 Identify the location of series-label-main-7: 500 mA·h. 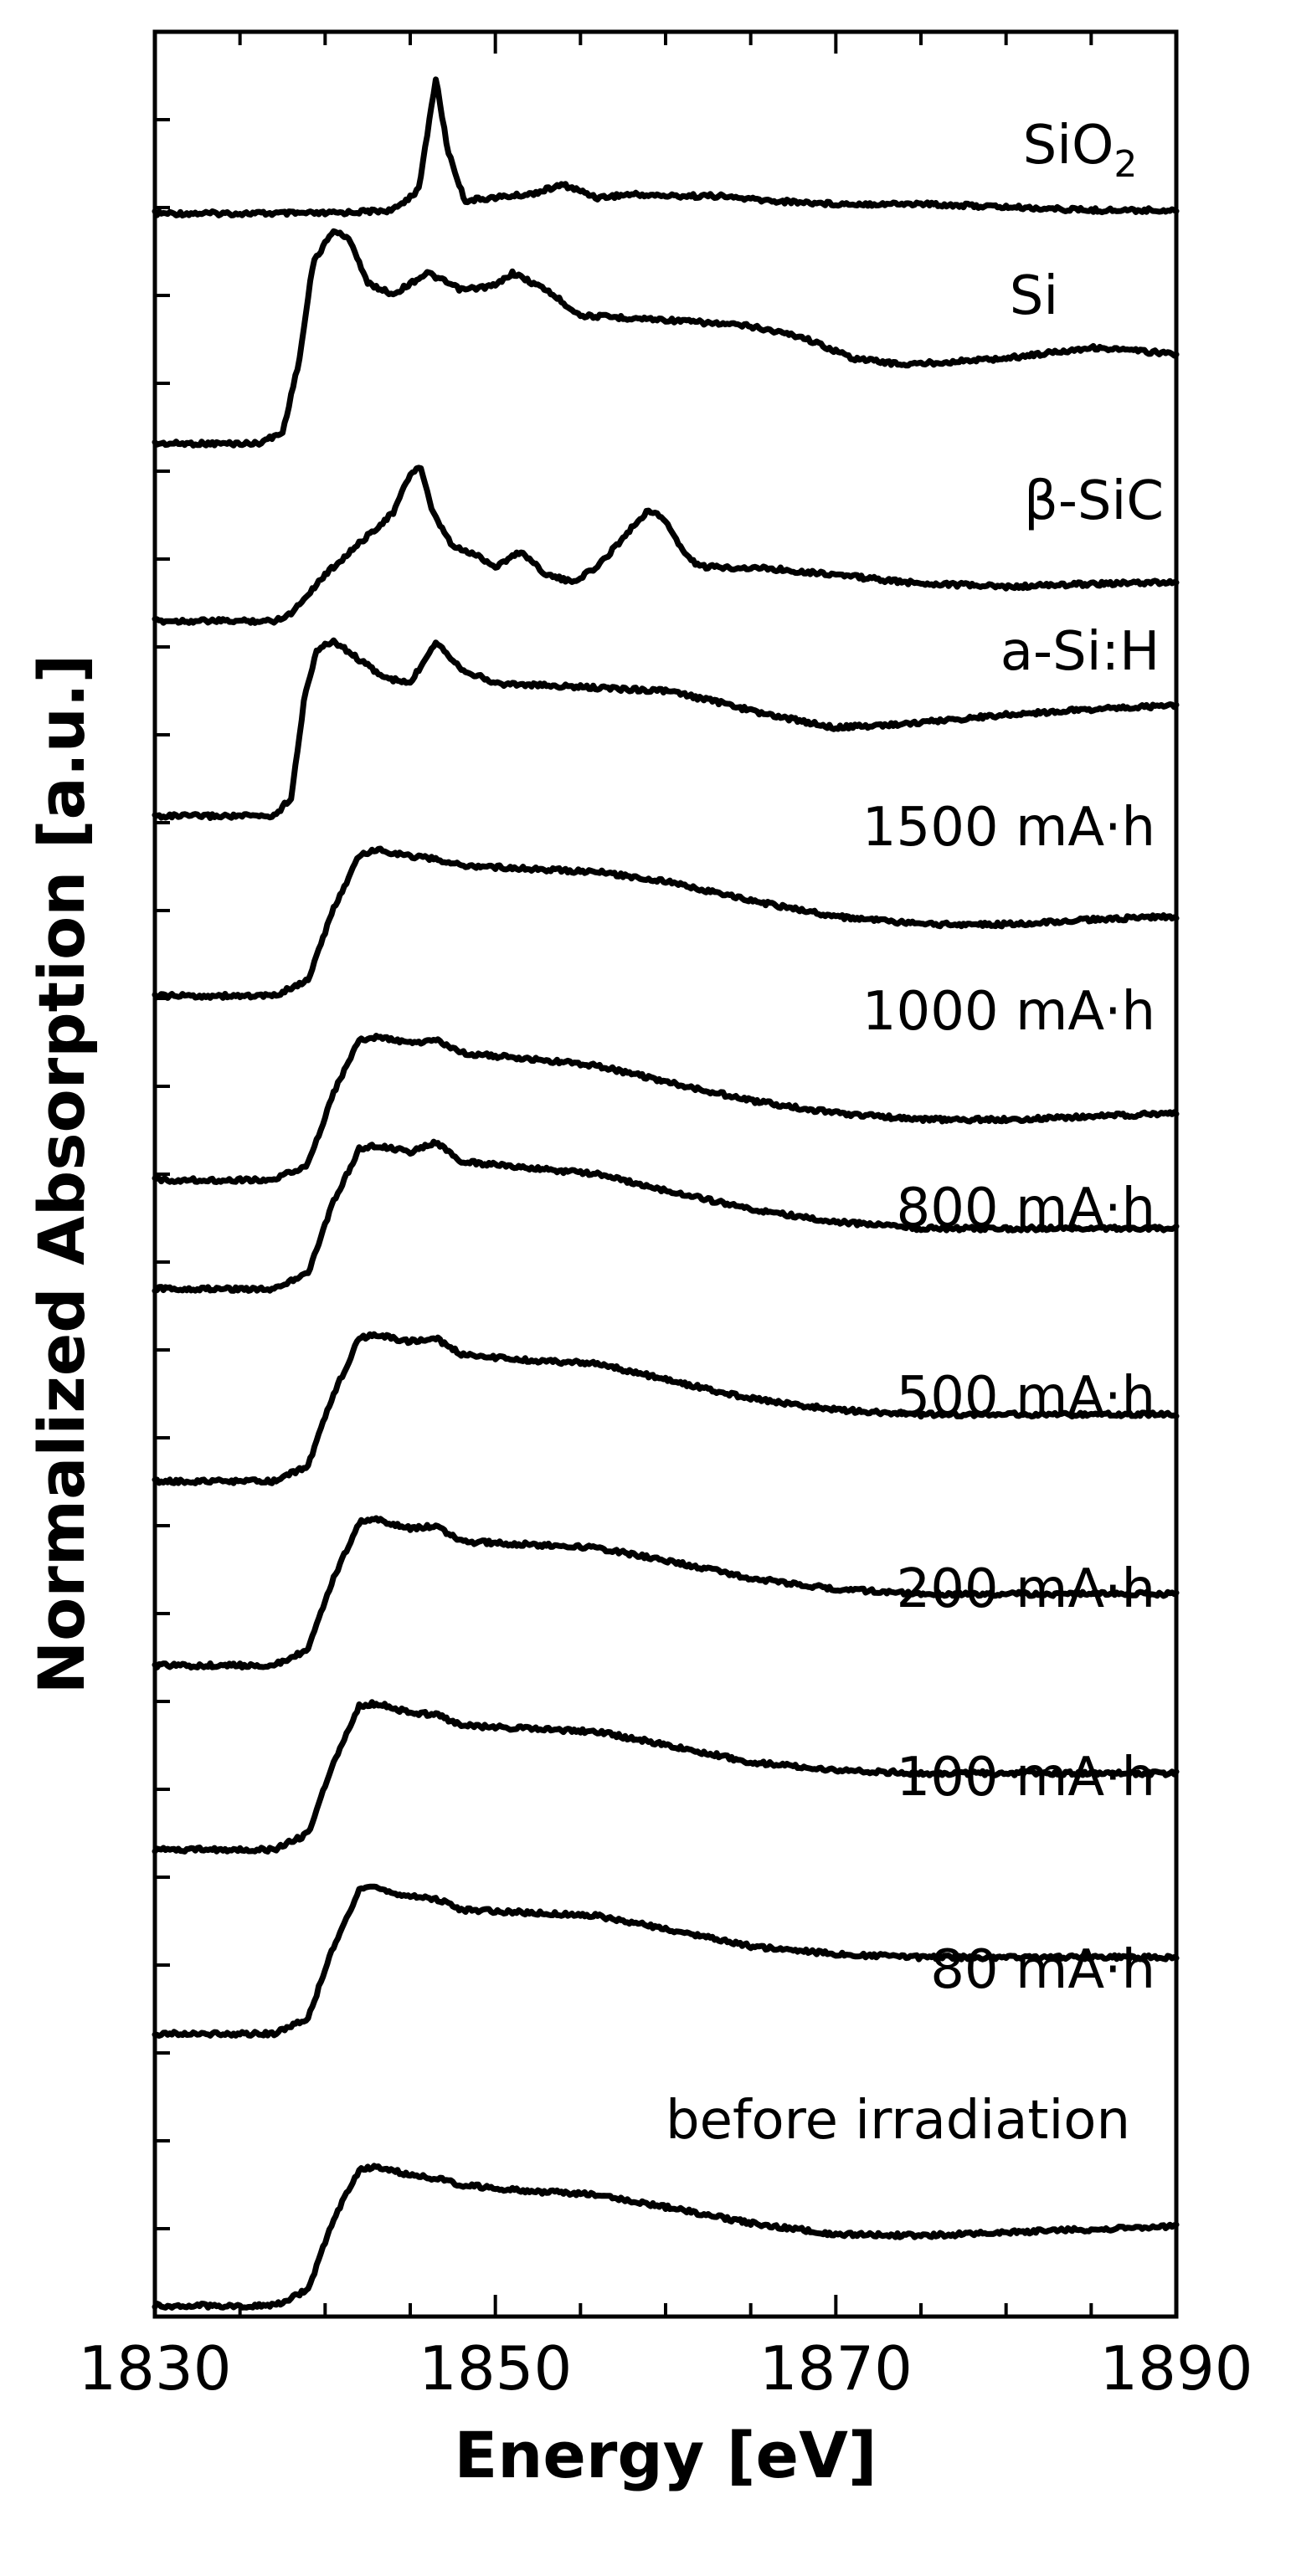
(1025, 1397).